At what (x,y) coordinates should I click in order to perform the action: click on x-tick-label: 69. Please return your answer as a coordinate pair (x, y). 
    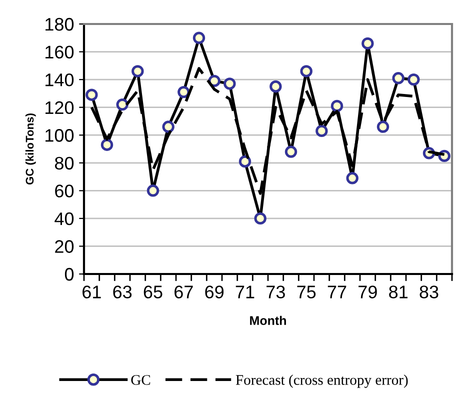
    Looking at the image, I should click on (214, 292).